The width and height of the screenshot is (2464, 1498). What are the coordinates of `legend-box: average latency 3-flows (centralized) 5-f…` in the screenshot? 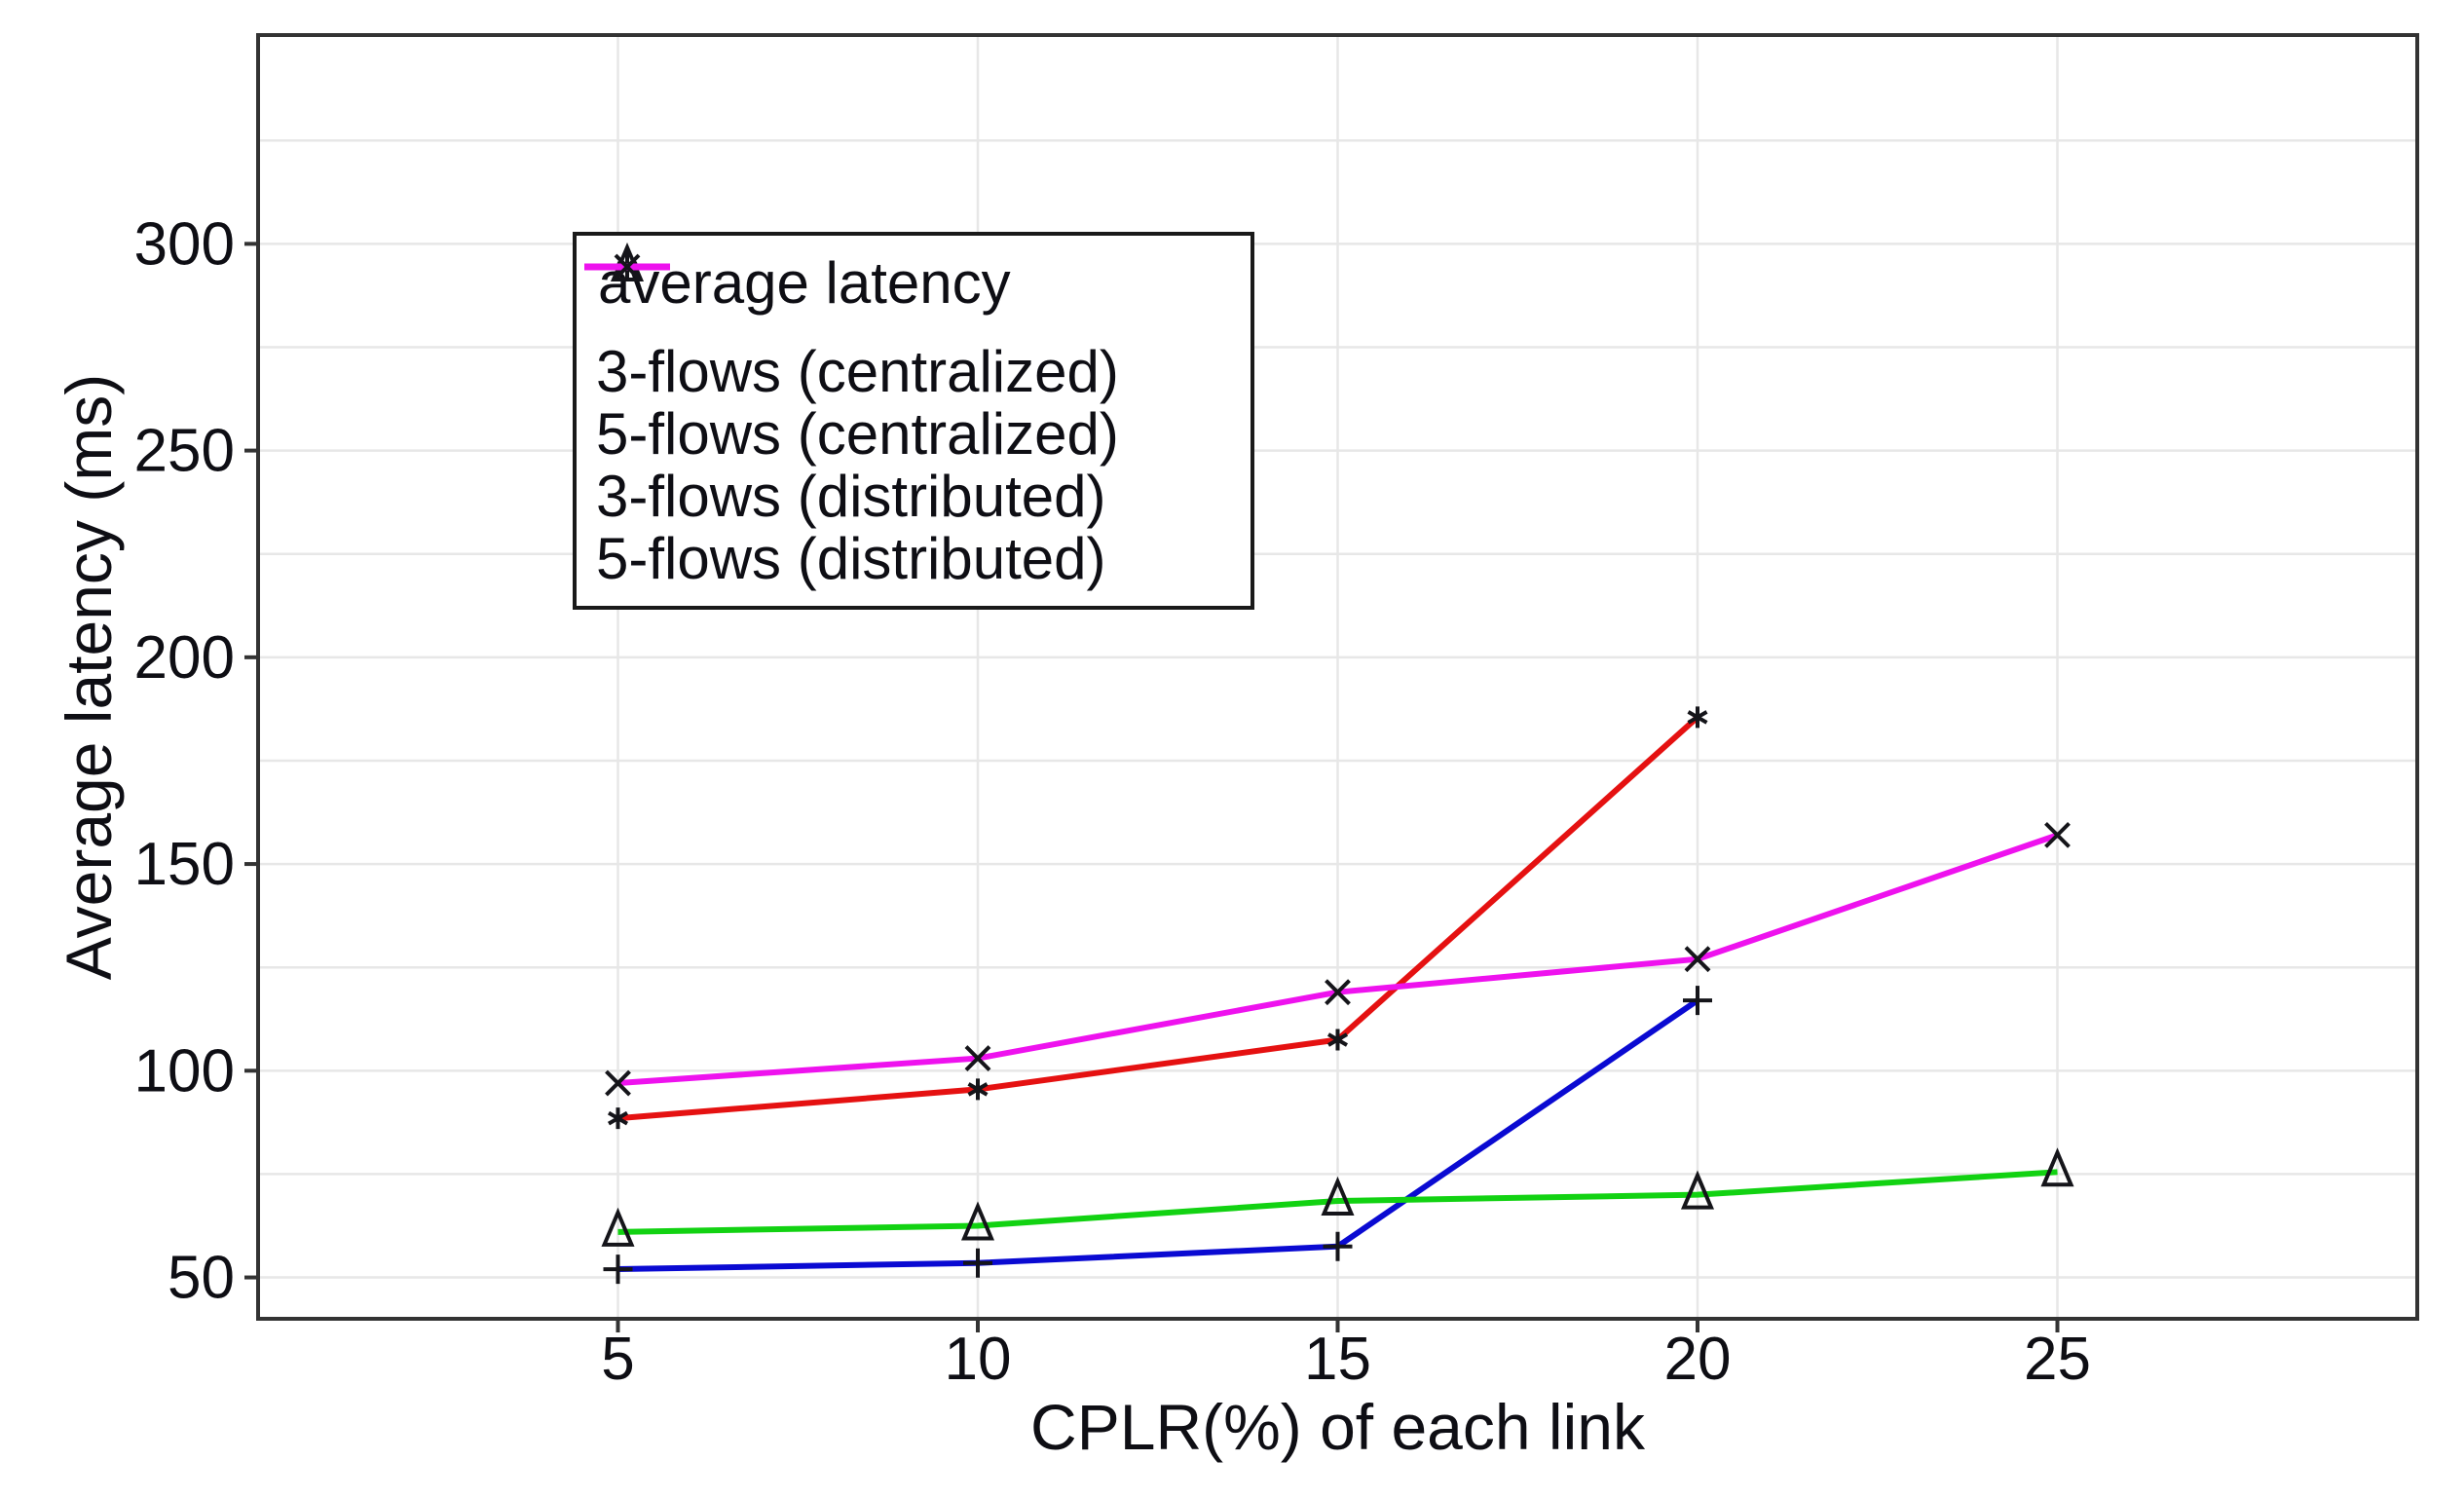 It's located at (913, 421).